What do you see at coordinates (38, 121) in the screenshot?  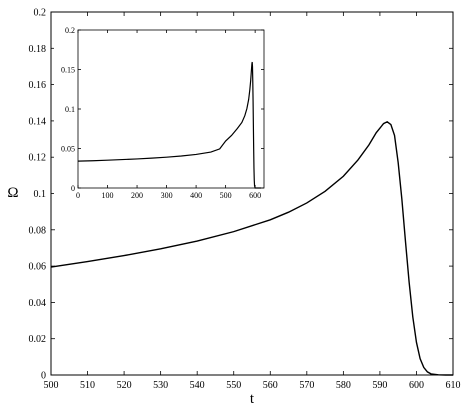 I see `main-y-tick-label: 0.14` at bounding box center [38, 121].